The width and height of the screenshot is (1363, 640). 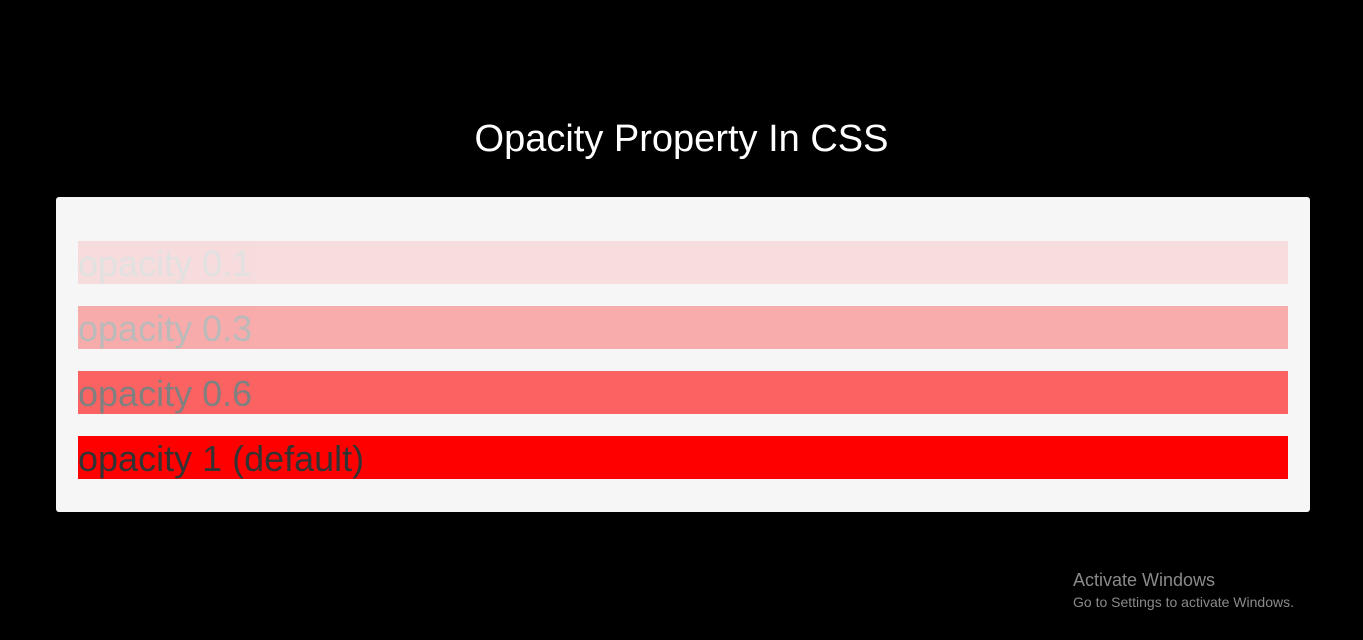 I want to click on opacity-bar-0.6: opacity 0.6, so click(x=683, y=392).